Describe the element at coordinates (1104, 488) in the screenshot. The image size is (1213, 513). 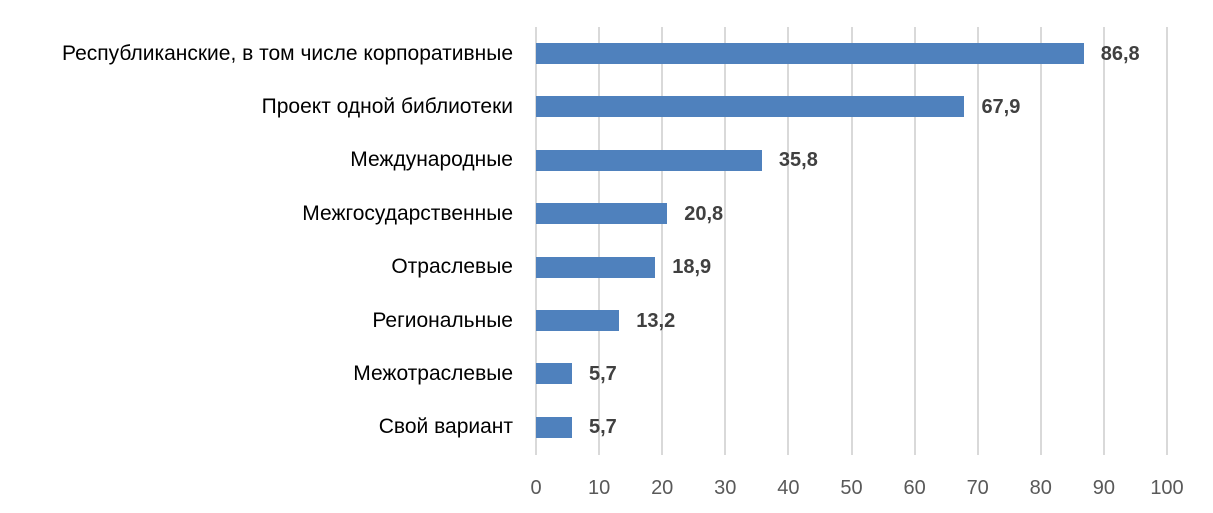
I see `x-tick-label: 90` at that location.